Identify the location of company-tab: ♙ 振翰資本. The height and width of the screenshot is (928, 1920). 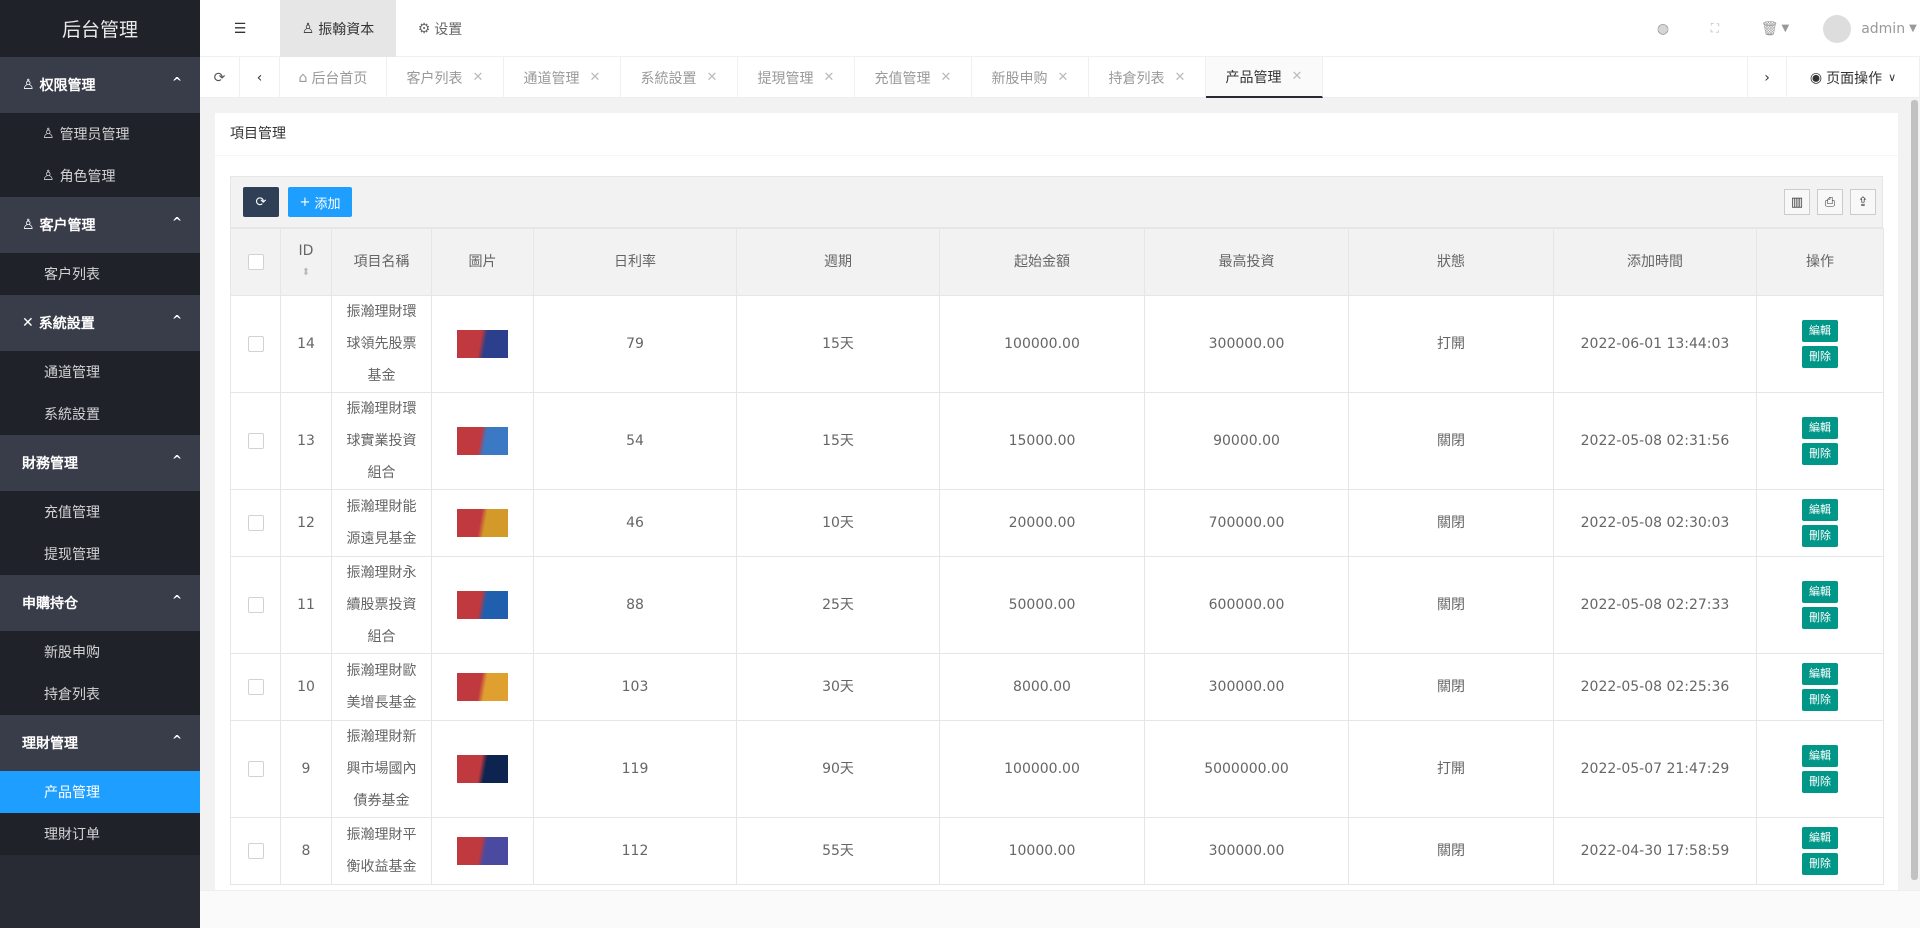
(338, 28).